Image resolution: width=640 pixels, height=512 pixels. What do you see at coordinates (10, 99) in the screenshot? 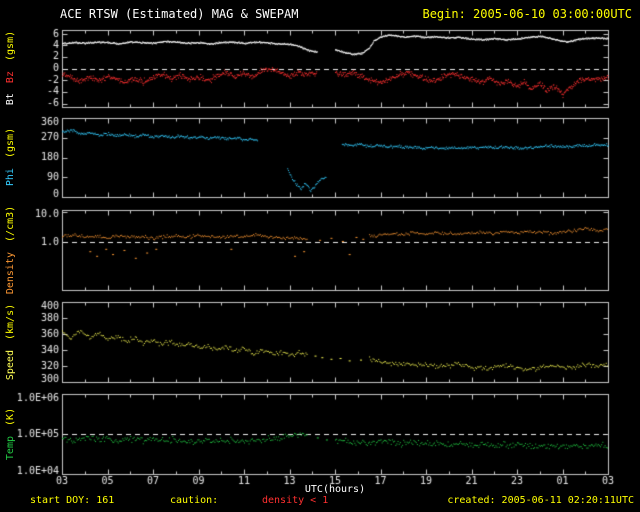
I see `y-label-bt: Bt` at bounding box center [10, 99].